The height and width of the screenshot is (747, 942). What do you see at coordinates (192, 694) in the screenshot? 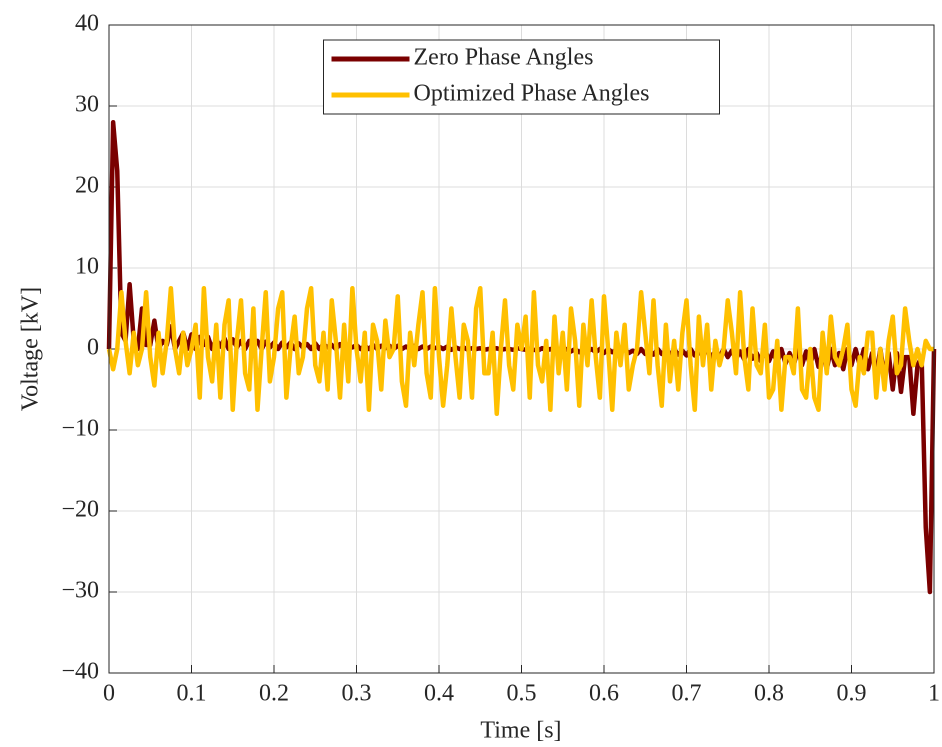
I see `x-tick-label: 0.1` at bounding box center [192, 694].